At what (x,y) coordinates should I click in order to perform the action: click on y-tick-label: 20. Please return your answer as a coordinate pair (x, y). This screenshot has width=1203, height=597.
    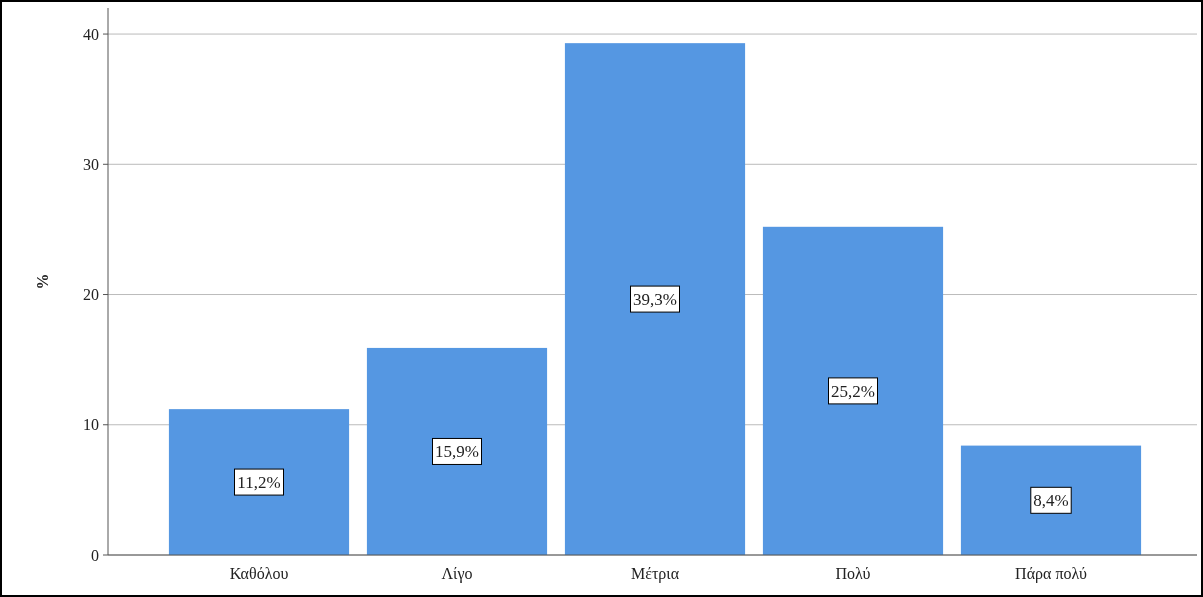
    Looking at the image, I should click on (91, 295).